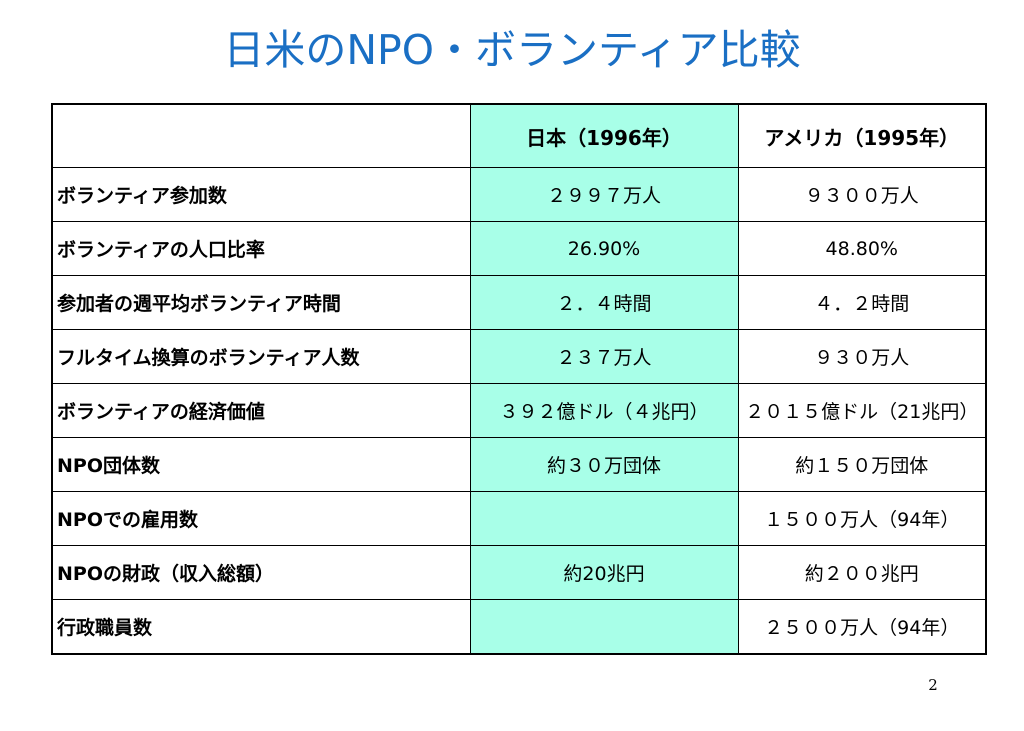 The height and width of the screenshot is (731, 1024). What do you see at coordinates (261, 194) in the screenshot?
I see `row-label: ボランティア参加数` at bounding box center [261, 194].